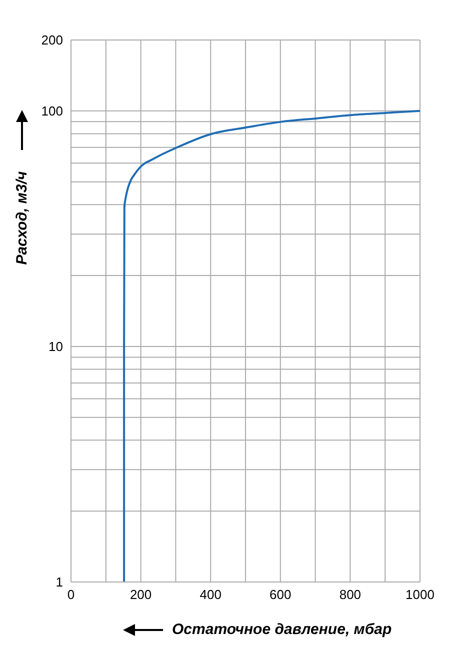  Describe the element at coordinates (281, 594) in the screenshot. I see `x-tick-label: 600` at that location.